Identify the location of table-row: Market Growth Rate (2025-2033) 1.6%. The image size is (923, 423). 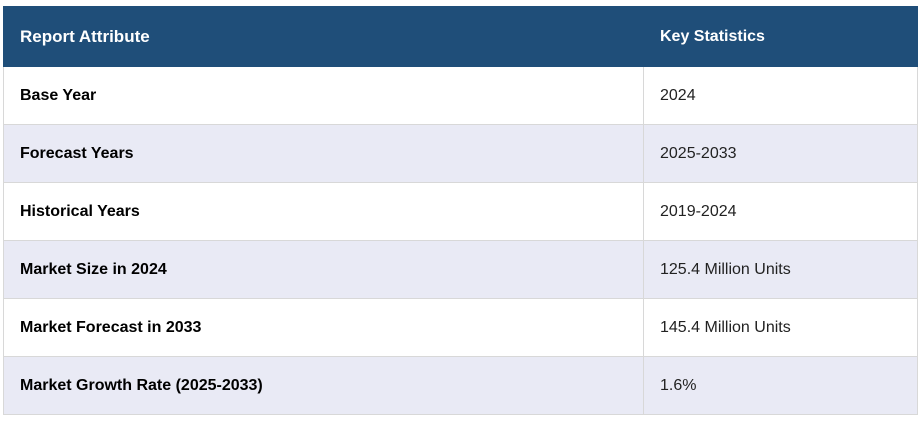
(460, 385).